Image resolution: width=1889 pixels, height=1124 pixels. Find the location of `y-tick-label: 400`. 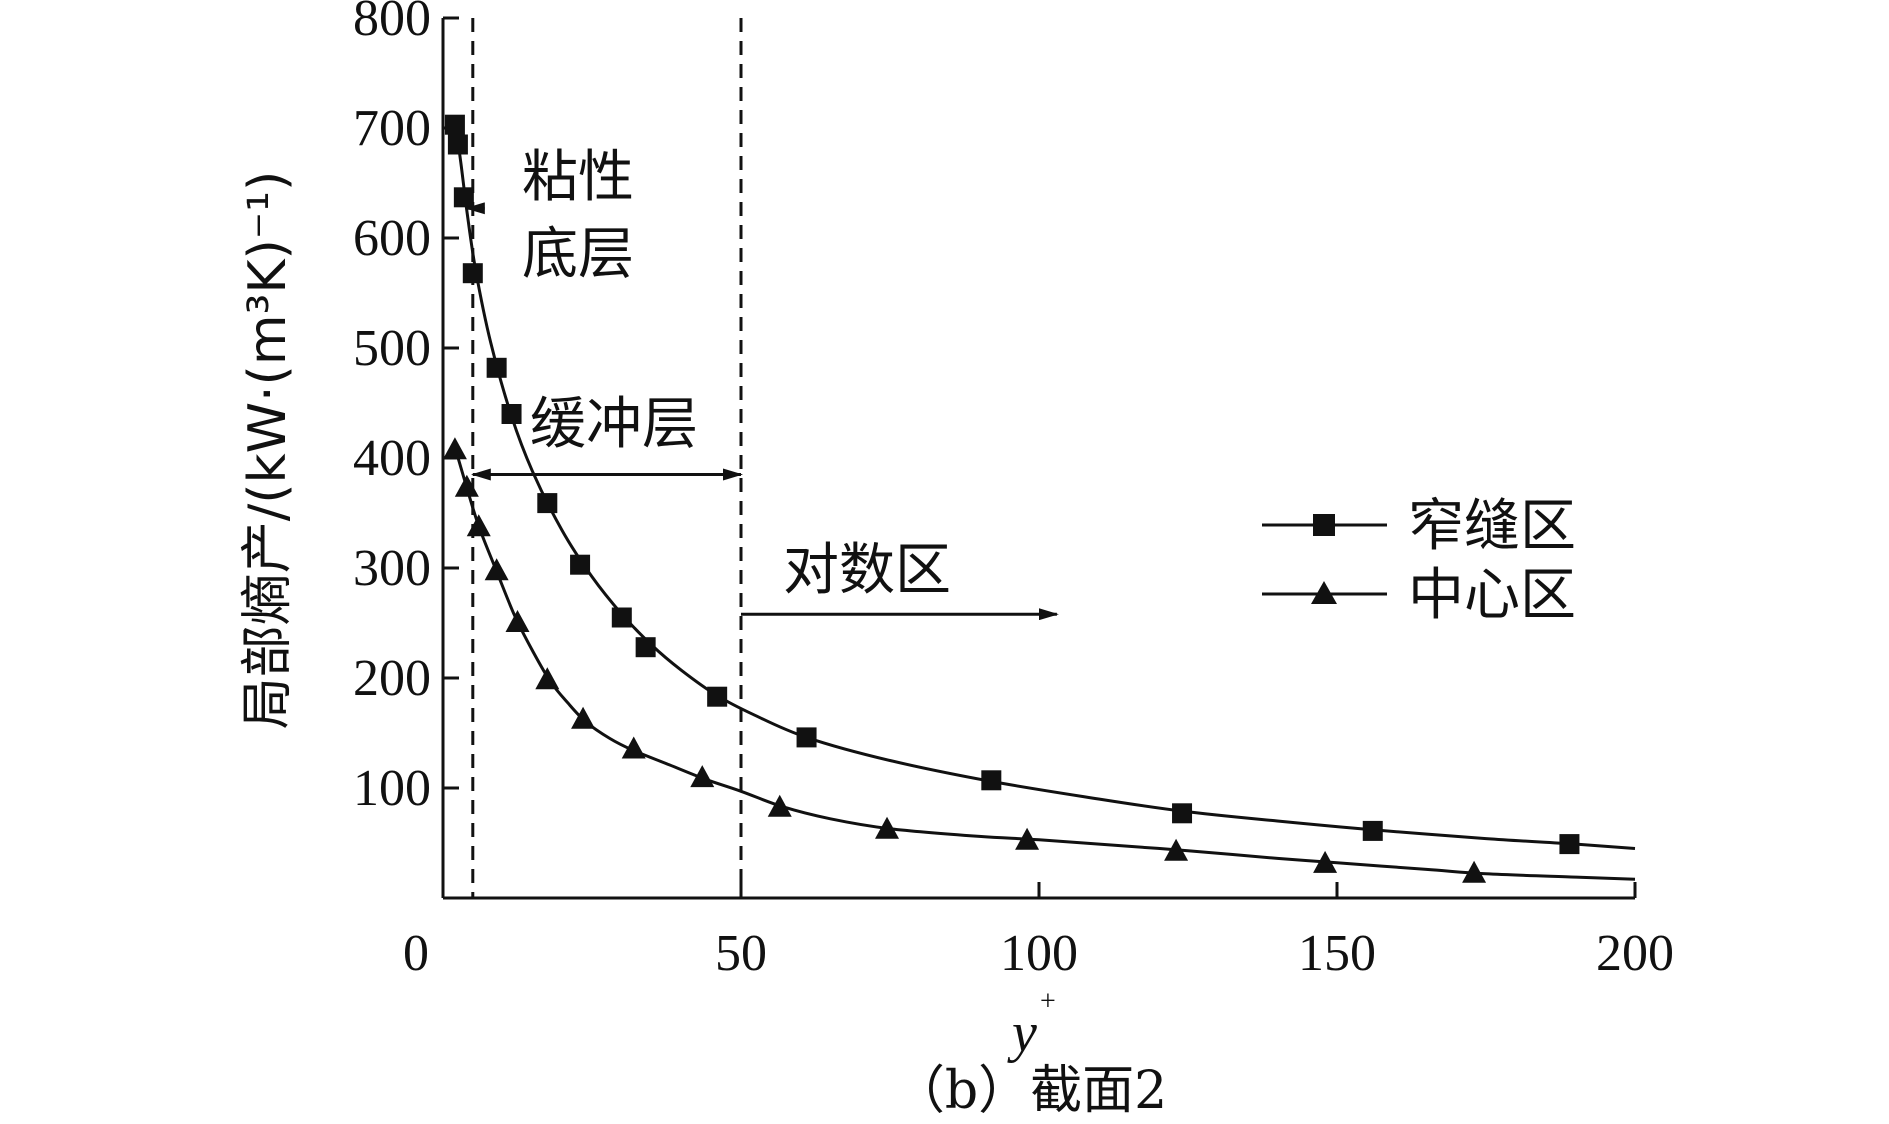

y-tick-label: 400 is located at coordinates (392, 458).